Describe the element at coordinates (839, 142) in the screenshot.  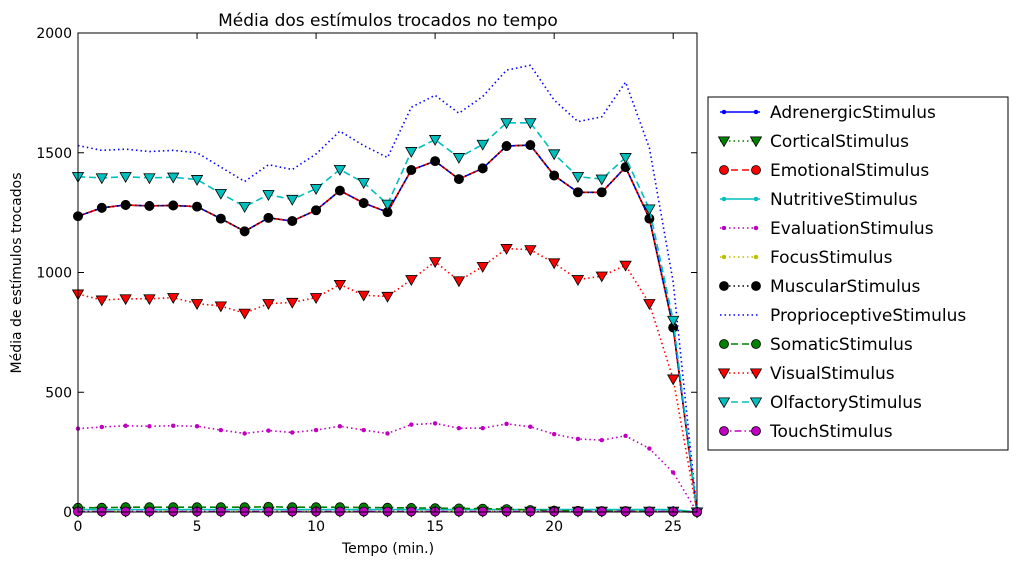
I see `legend-label: CorticalStimulus` at that location.